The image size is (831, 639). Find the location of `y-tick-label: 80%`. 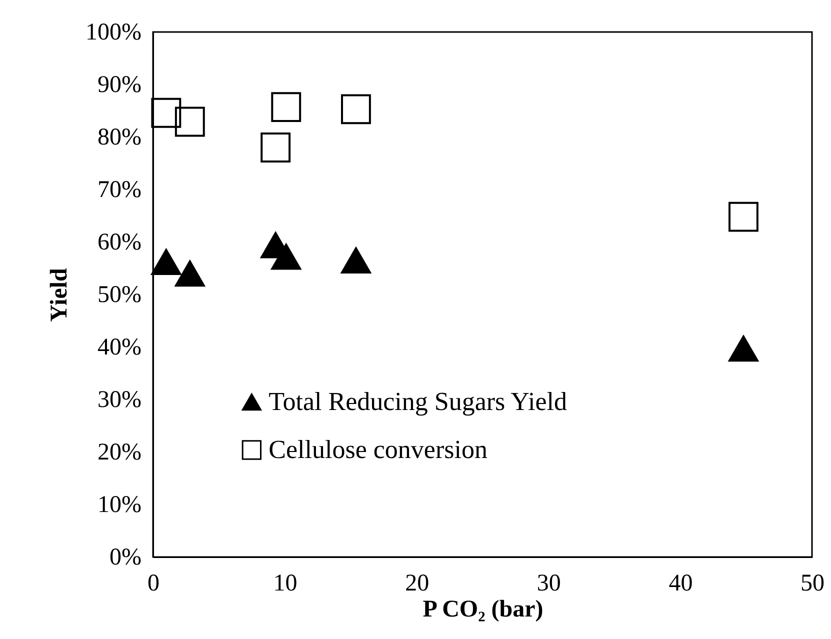

y-tick-label: 80% is located at coordinates (120, 137).